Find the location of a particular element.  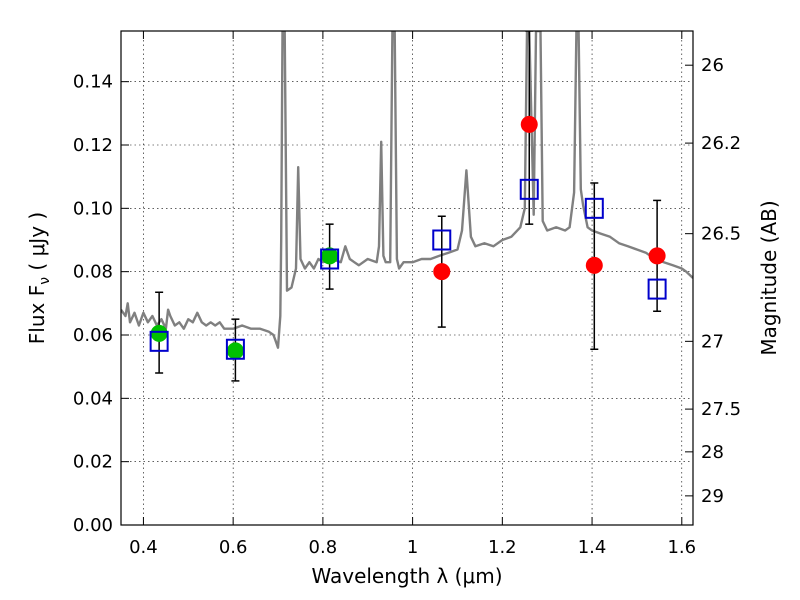

right-tick-label: 29 is located at coordinates (712, 496).